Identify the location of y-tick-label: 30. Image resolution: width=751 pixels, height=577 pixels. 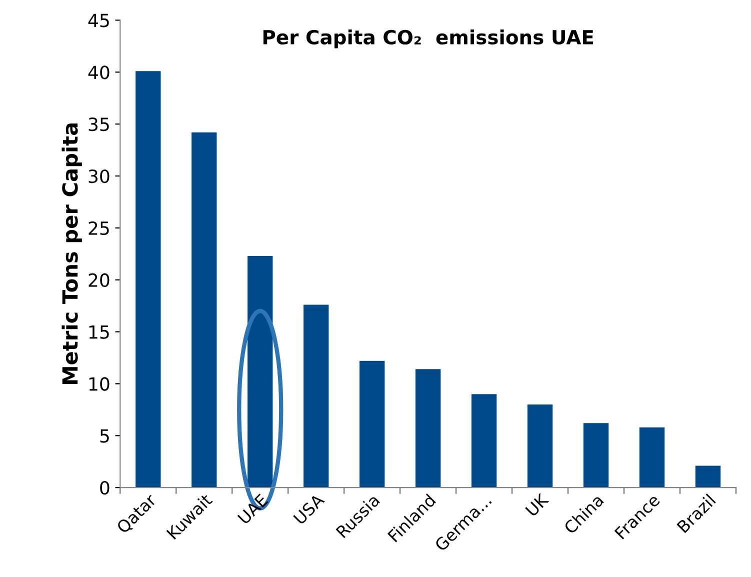
(99, 176).